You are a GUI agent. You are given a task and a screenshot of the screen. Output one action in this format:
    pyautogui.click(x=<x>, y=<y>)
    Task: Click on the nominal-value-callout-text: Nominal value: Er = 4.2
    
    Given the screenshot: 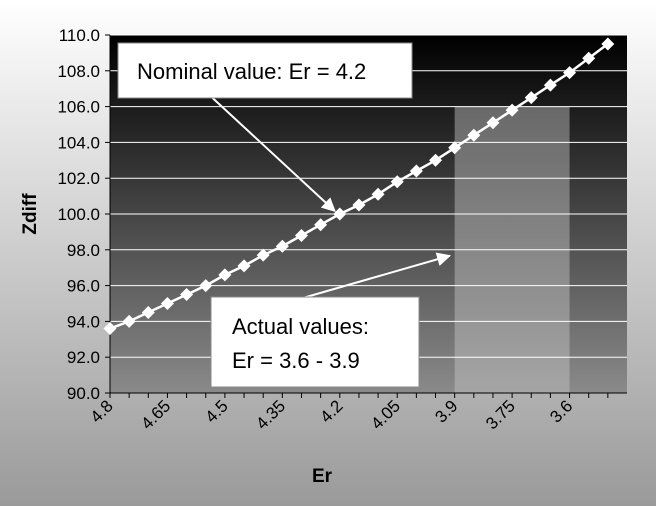 What is the action you would take?
    pyautogui.click(x=251, y=71)
    